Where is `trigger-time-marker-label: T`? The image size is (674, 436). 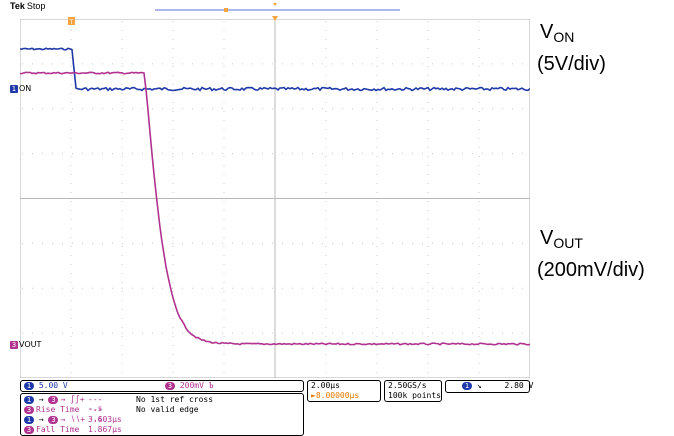 trigger-time-marker-label: T is located at coordinates (71, 22).